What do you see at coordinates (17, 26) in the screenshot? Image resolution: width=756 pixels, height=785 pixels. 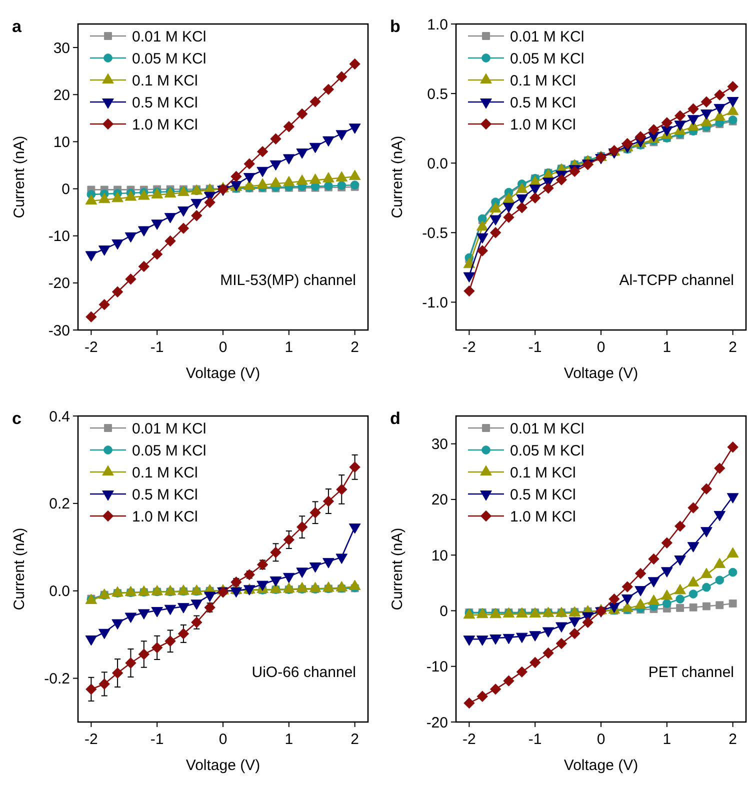 I see `chart-title: a` at bounding box center [17, 26].